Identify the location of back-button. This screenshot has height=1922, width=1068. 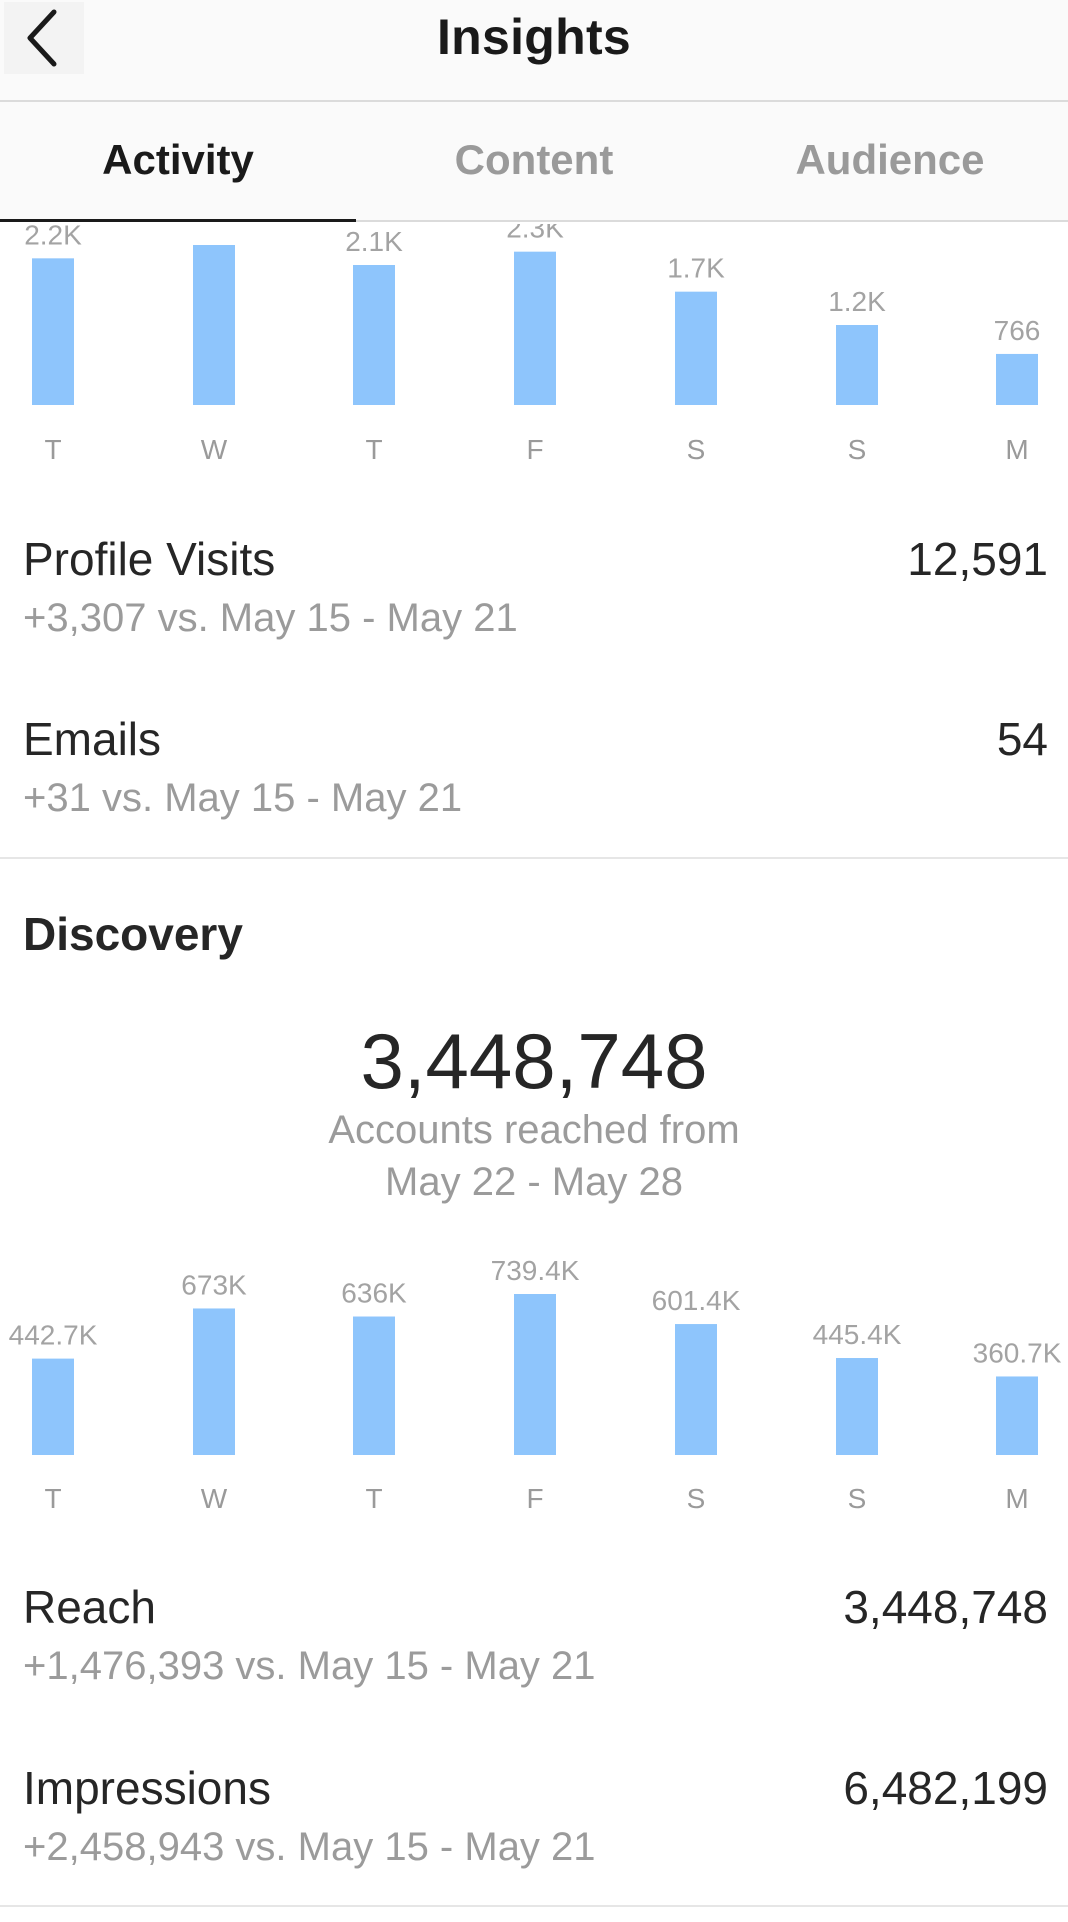
(44, 38).